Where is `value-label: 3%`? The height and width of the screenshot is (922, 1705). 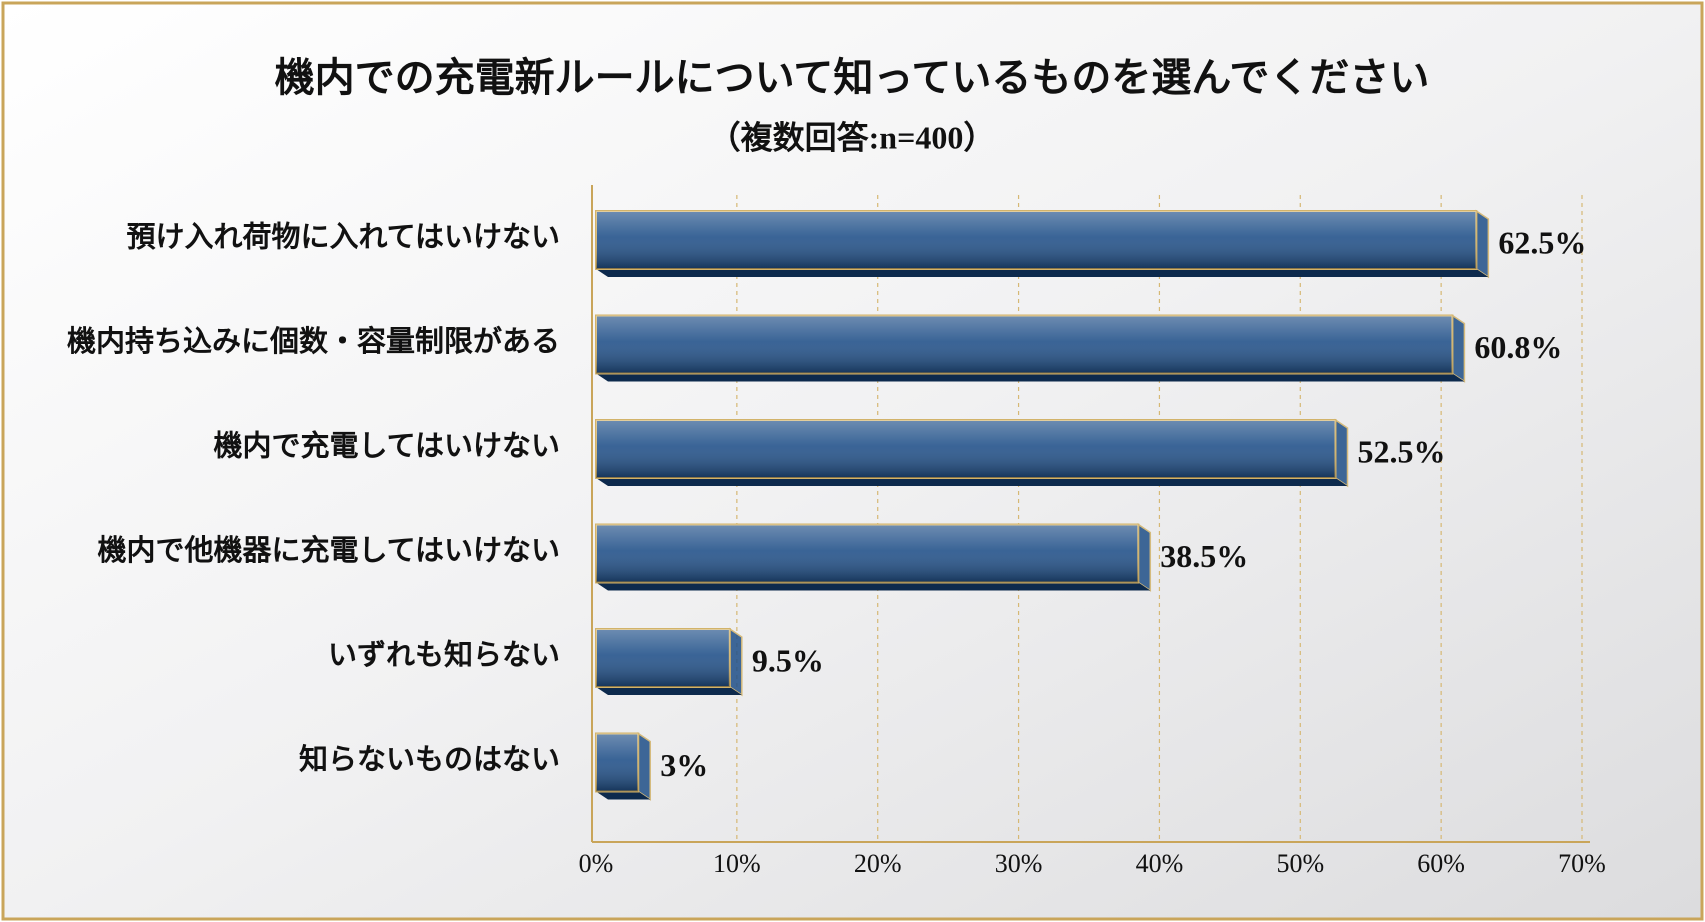
value-label: 3% is located at coordinates (684, 765).